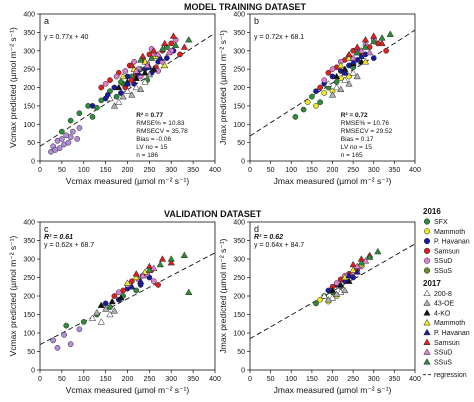 The image size is (474, 402). I want to click on stat-line: Bias = 0.17, so click(357, 139).